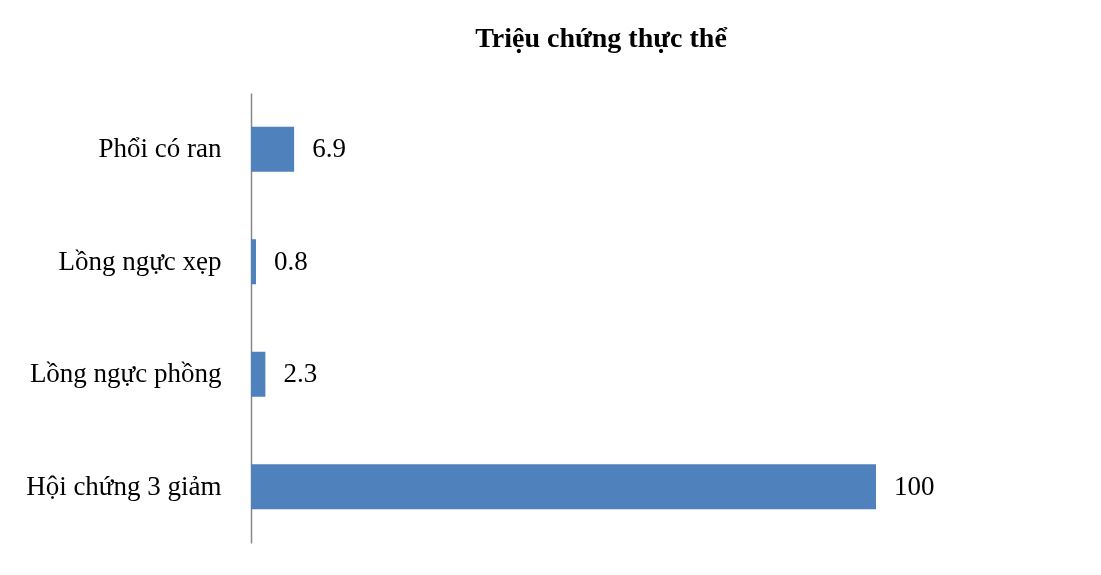 The width and height of the screenshot is (1101, 575). What do you see at coordinates (291, 260) in the screenshot?
I see `data-label: 0.8` at bounding box center [291, 260].